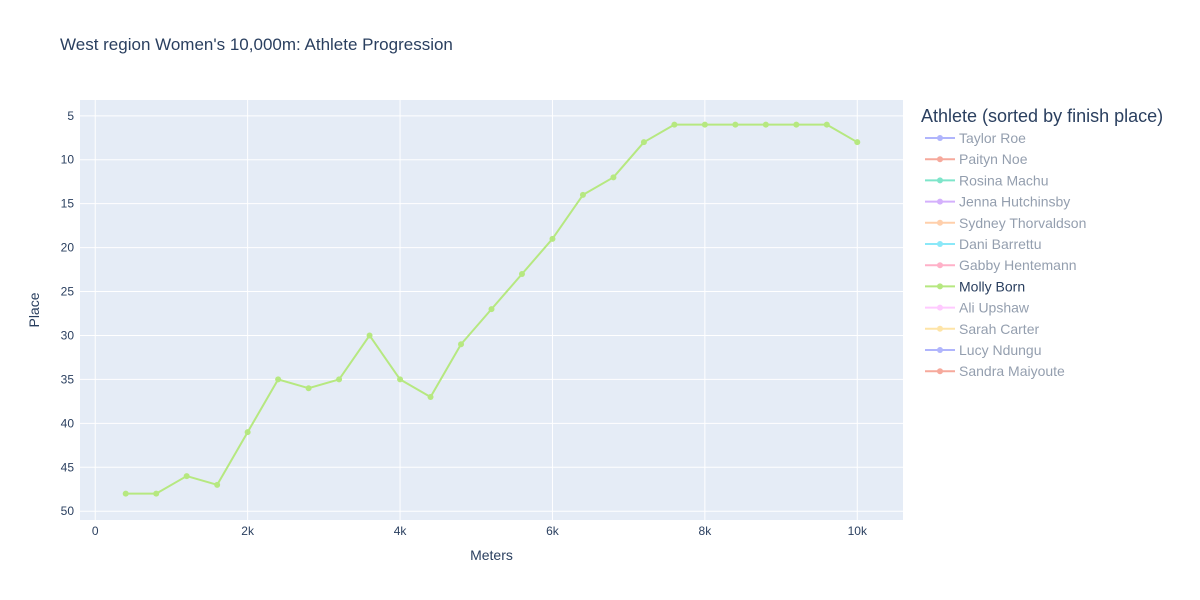 This screenshot has height=600, width=1200. What do you see at coordinates (1018, 265) in the screenshot?
I see `legend-label: Gabby Hentemann` at bounding box center [1018, 265].